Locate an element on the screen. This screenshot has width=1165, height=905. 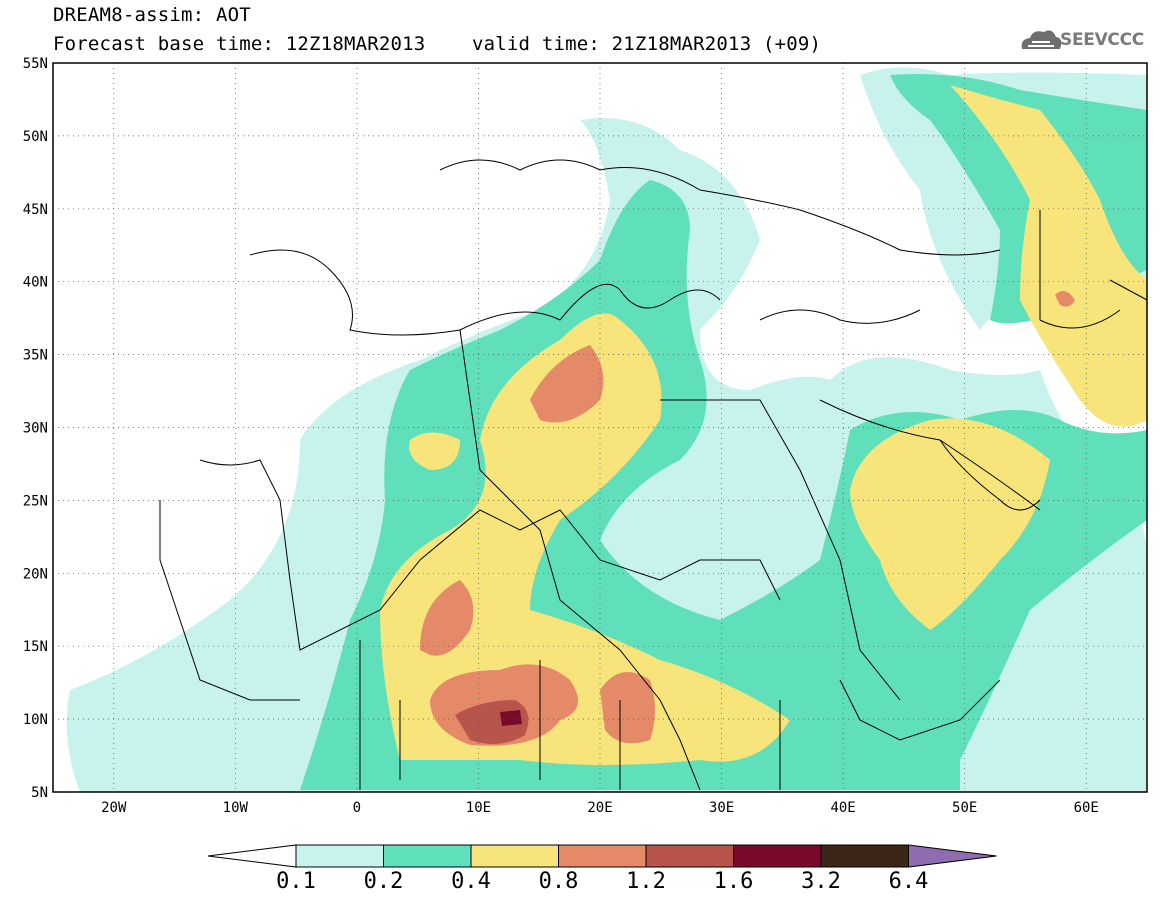
logo-text: SEEVCCC is located at coordinates (1102, 40).